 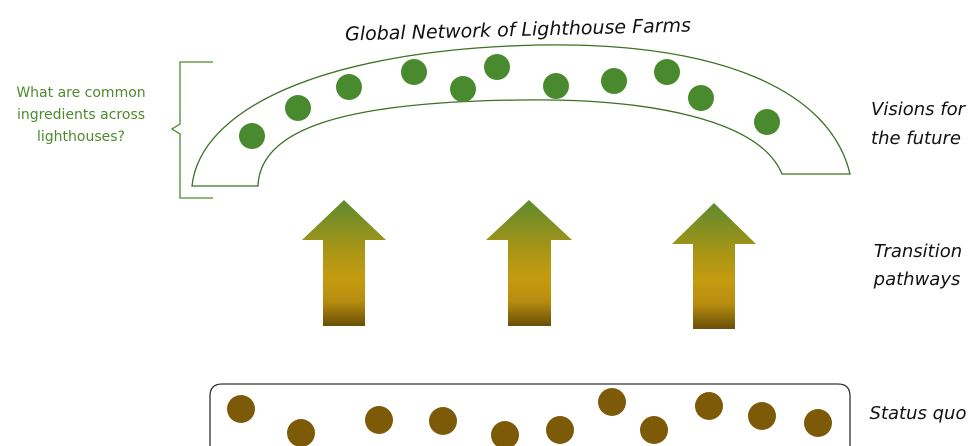 I want to click on transition-label-line-1: Transition, so click(x=918, y=251).